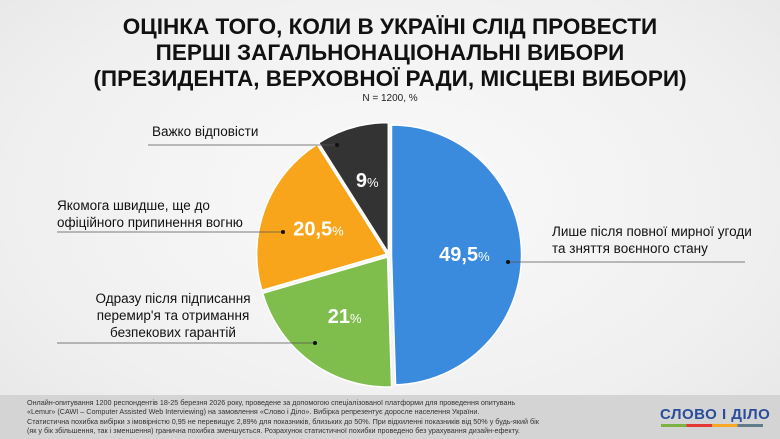 This screenshot has height=439, width=780. I want to click on chart-subtitle: N = 1200, %, so click(390, 98).